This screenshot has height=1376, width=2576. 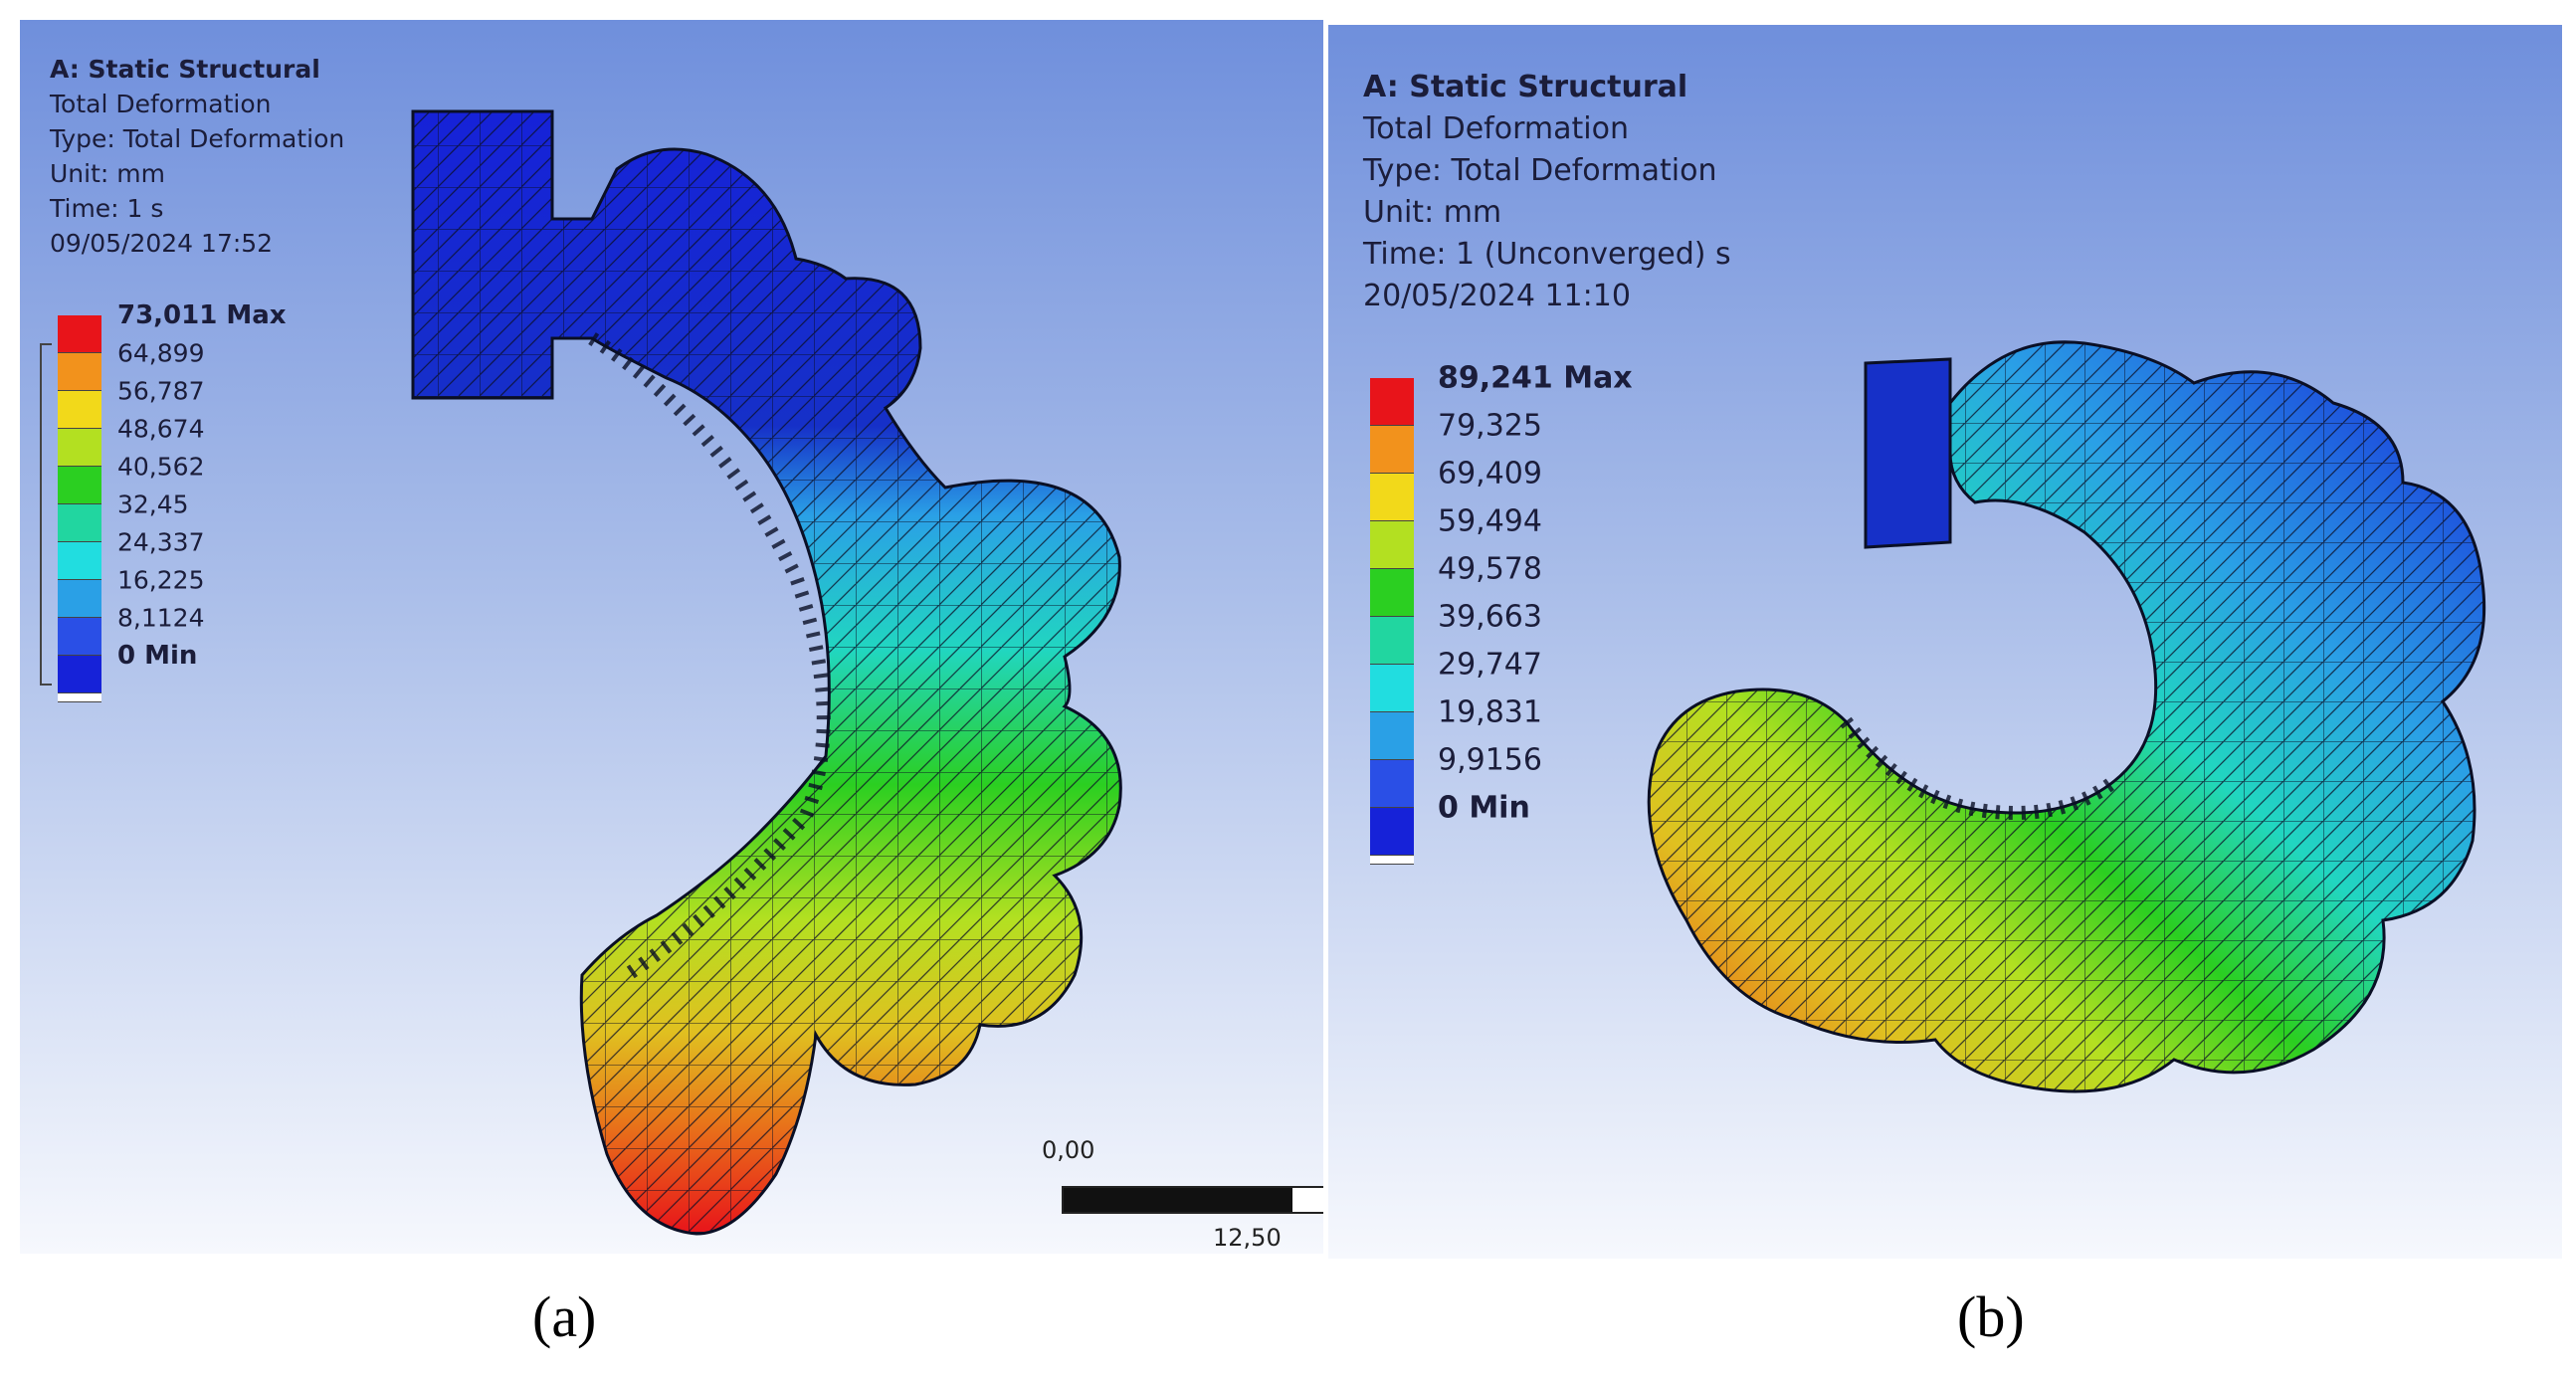 I want to click on legend-label: 64,899, so click(x=161, y=353).